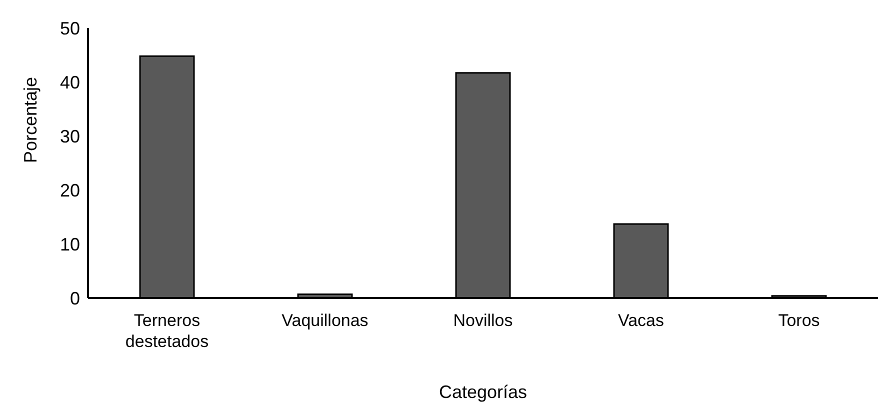 This screenshot has width=896, height=417. I want to click on y-tick-label: 10, so click(70, 244).